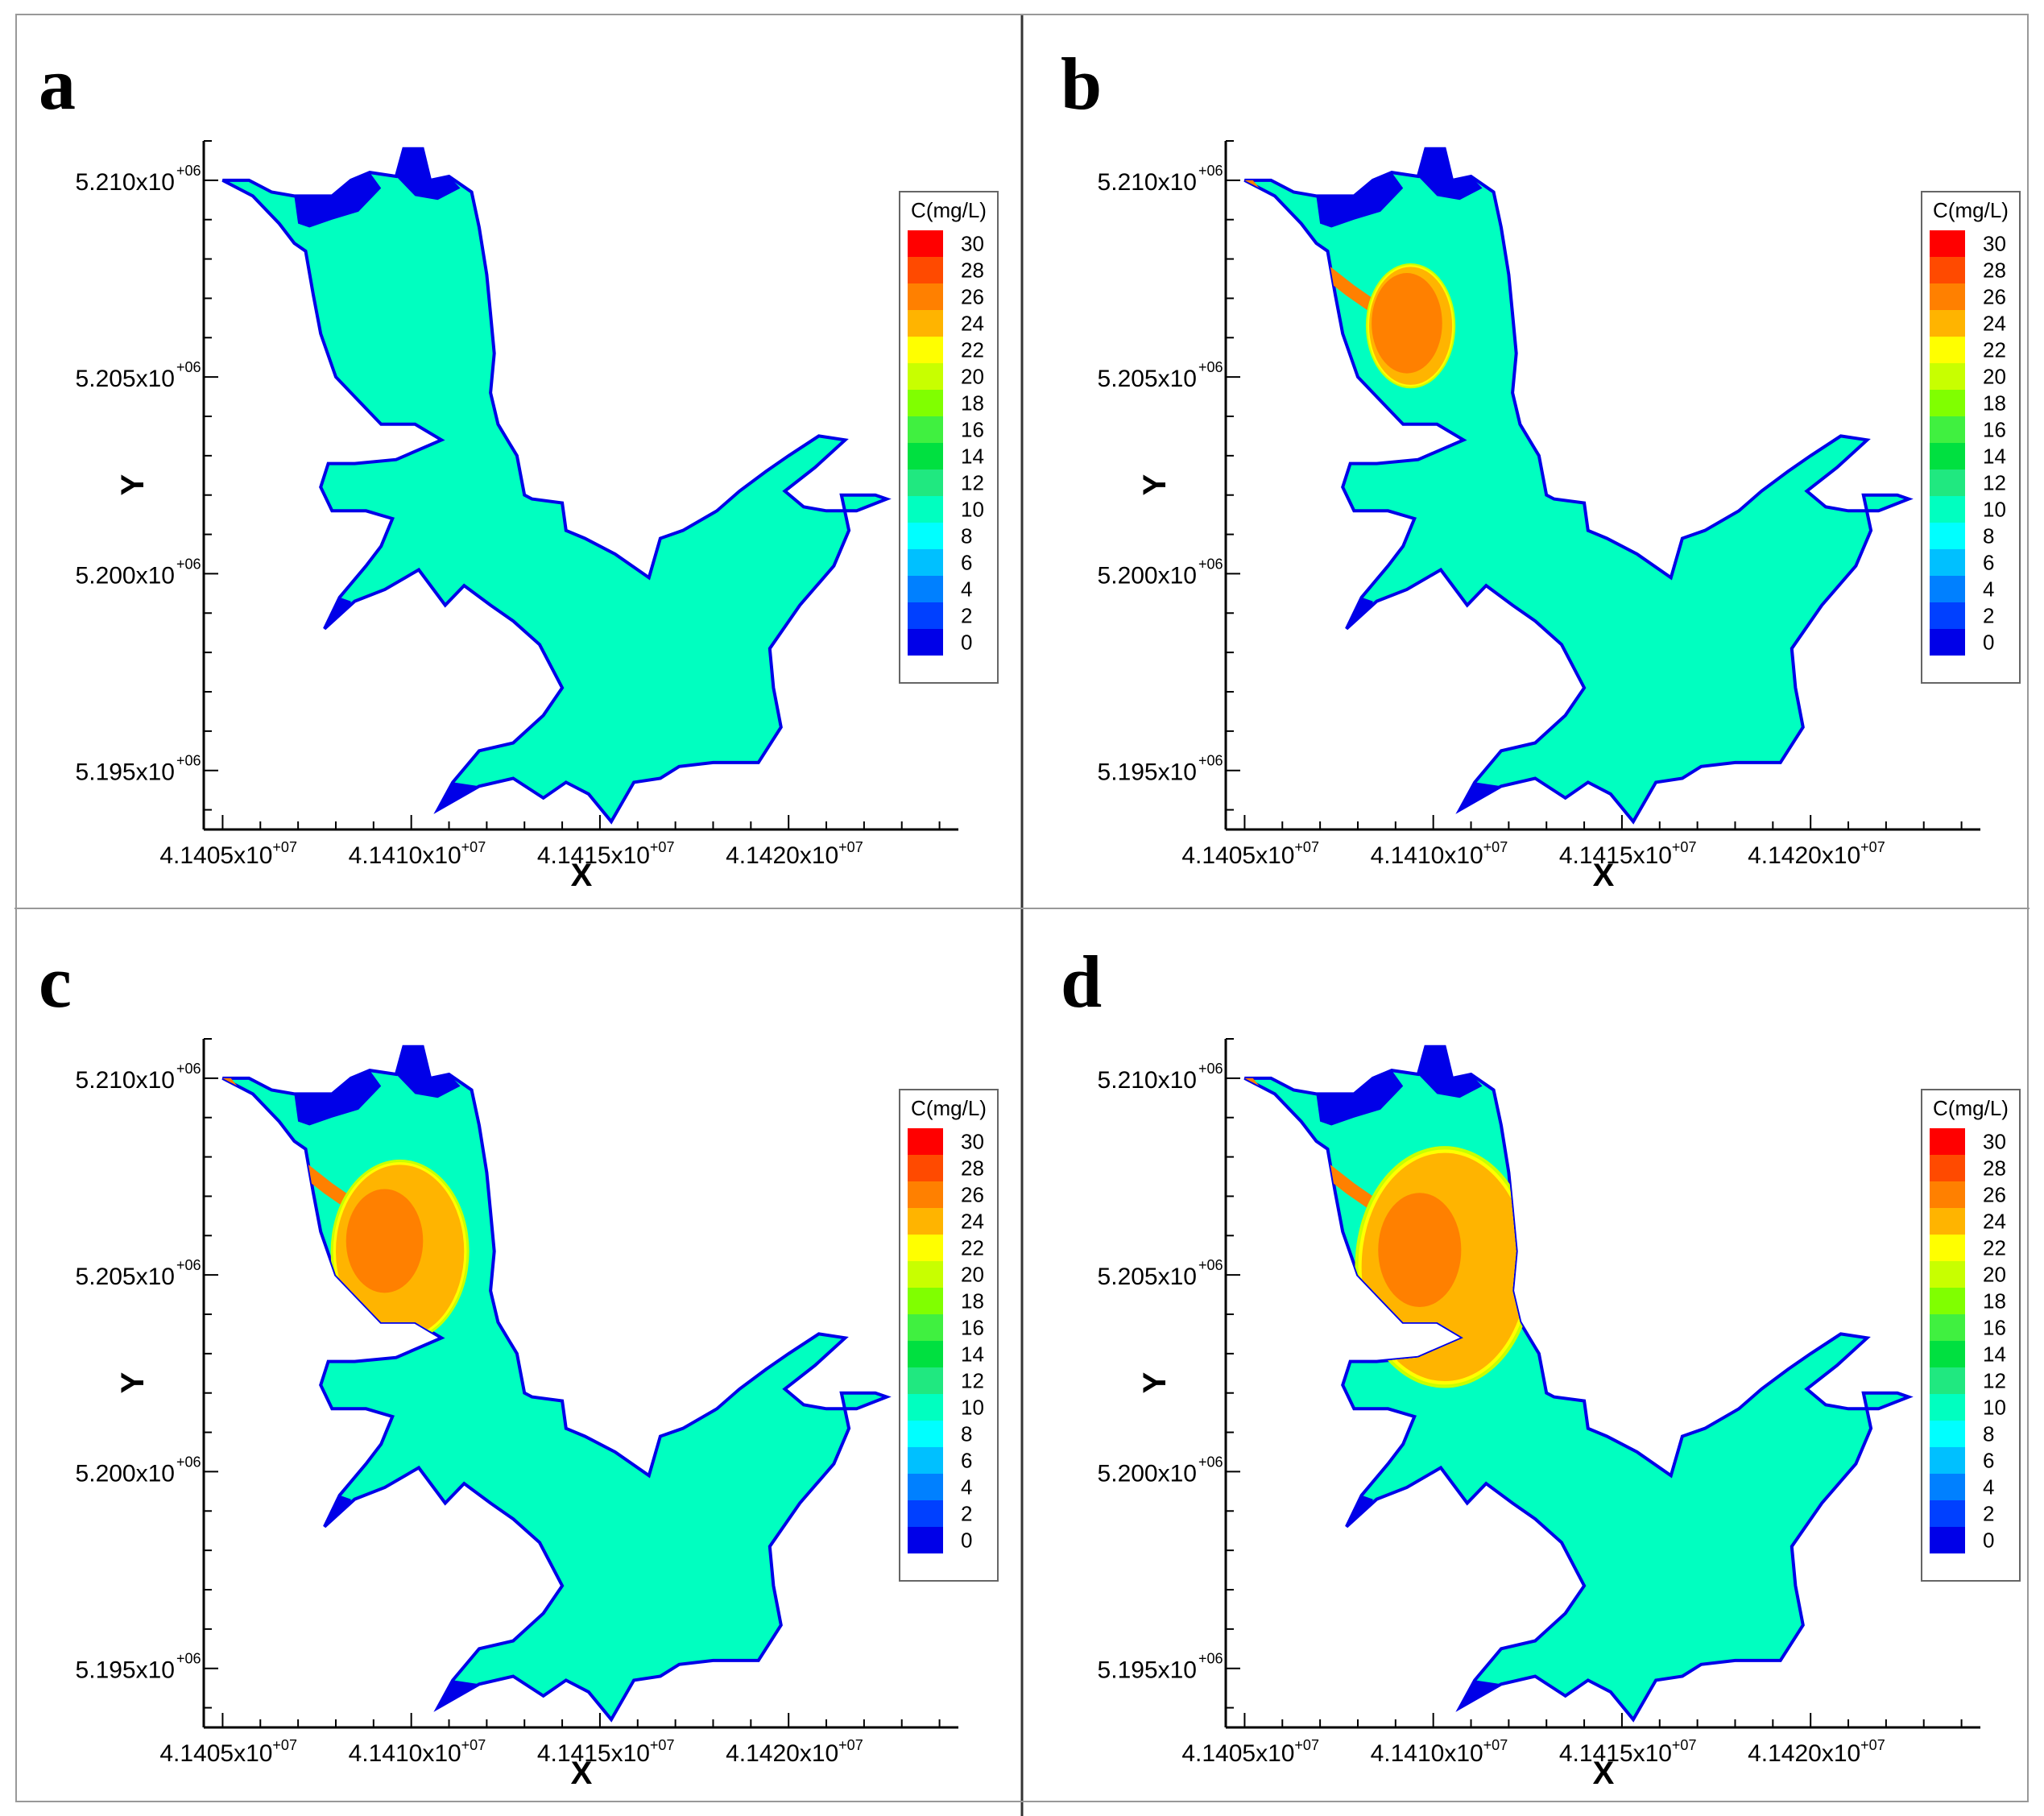 The width and height of the screenshot is (2044, 1816). Describe the element at coordinates (1147, 575) in the screenshot. I see `y-tick-label: 5.200x10` at that location.